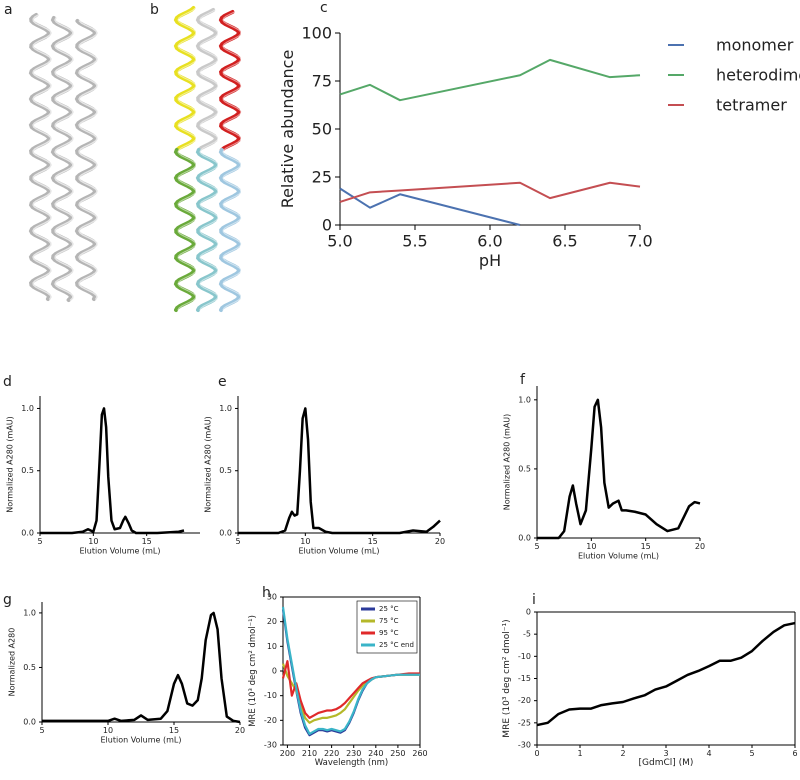 The image size is (800, 780). Describe the element at coordinates (316, 33) in the screenshot. I see `y-tick-label: 100` at that location.